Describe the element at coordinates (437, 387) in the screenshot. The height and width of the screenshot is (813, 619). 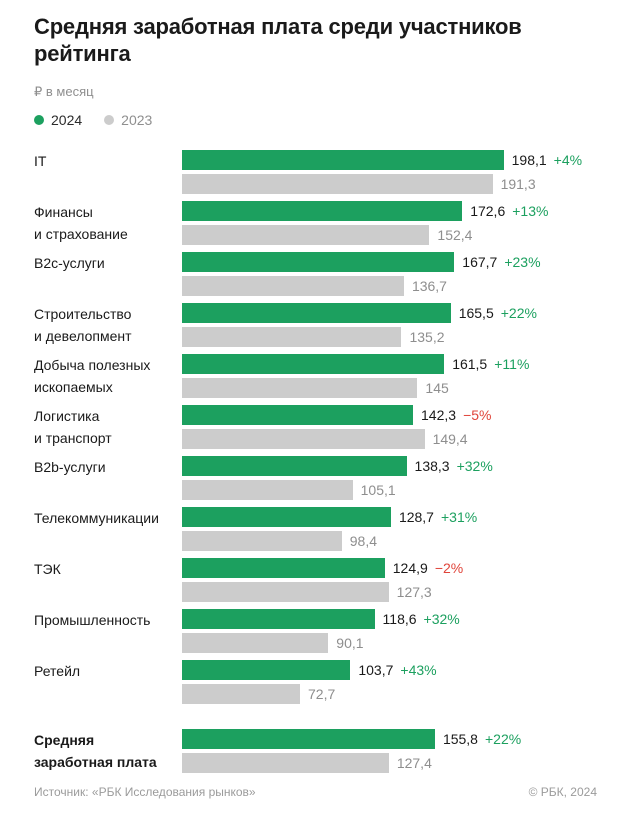
I see `value-2023: 145` at that location.